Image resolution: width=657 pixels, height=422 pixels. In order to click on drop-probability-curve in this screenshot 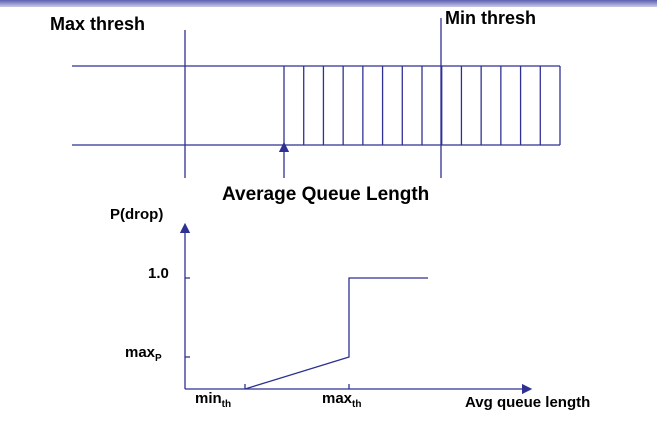, I will do `click(336, 333)`.